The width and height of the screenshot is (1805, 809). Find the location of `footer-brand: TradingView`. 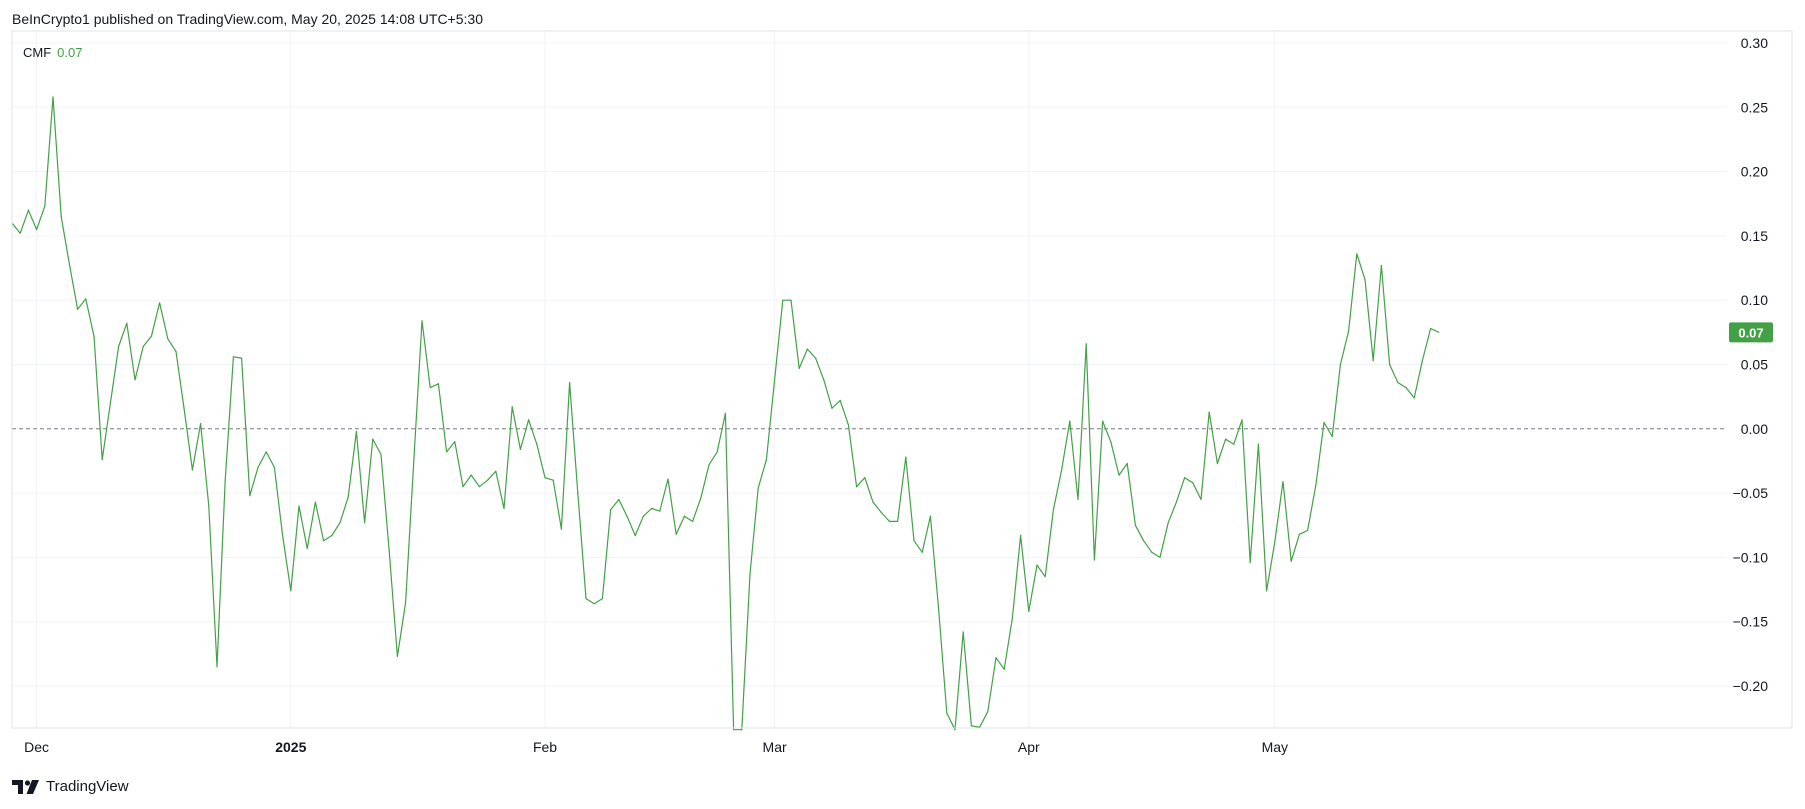

footer-brand: TradingView is located at coordinates (70, 786).